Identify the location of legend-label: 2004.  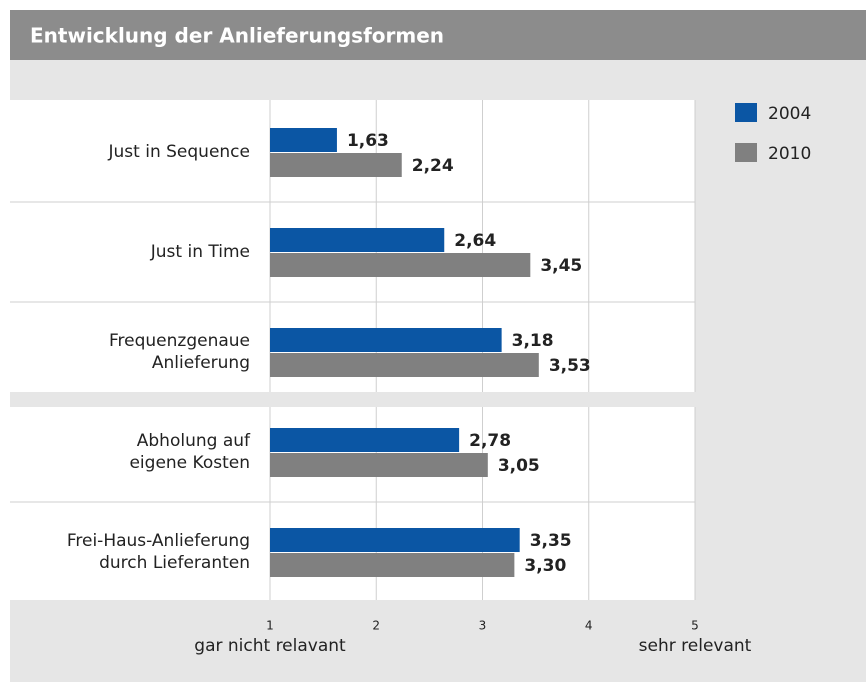
(789, 114).